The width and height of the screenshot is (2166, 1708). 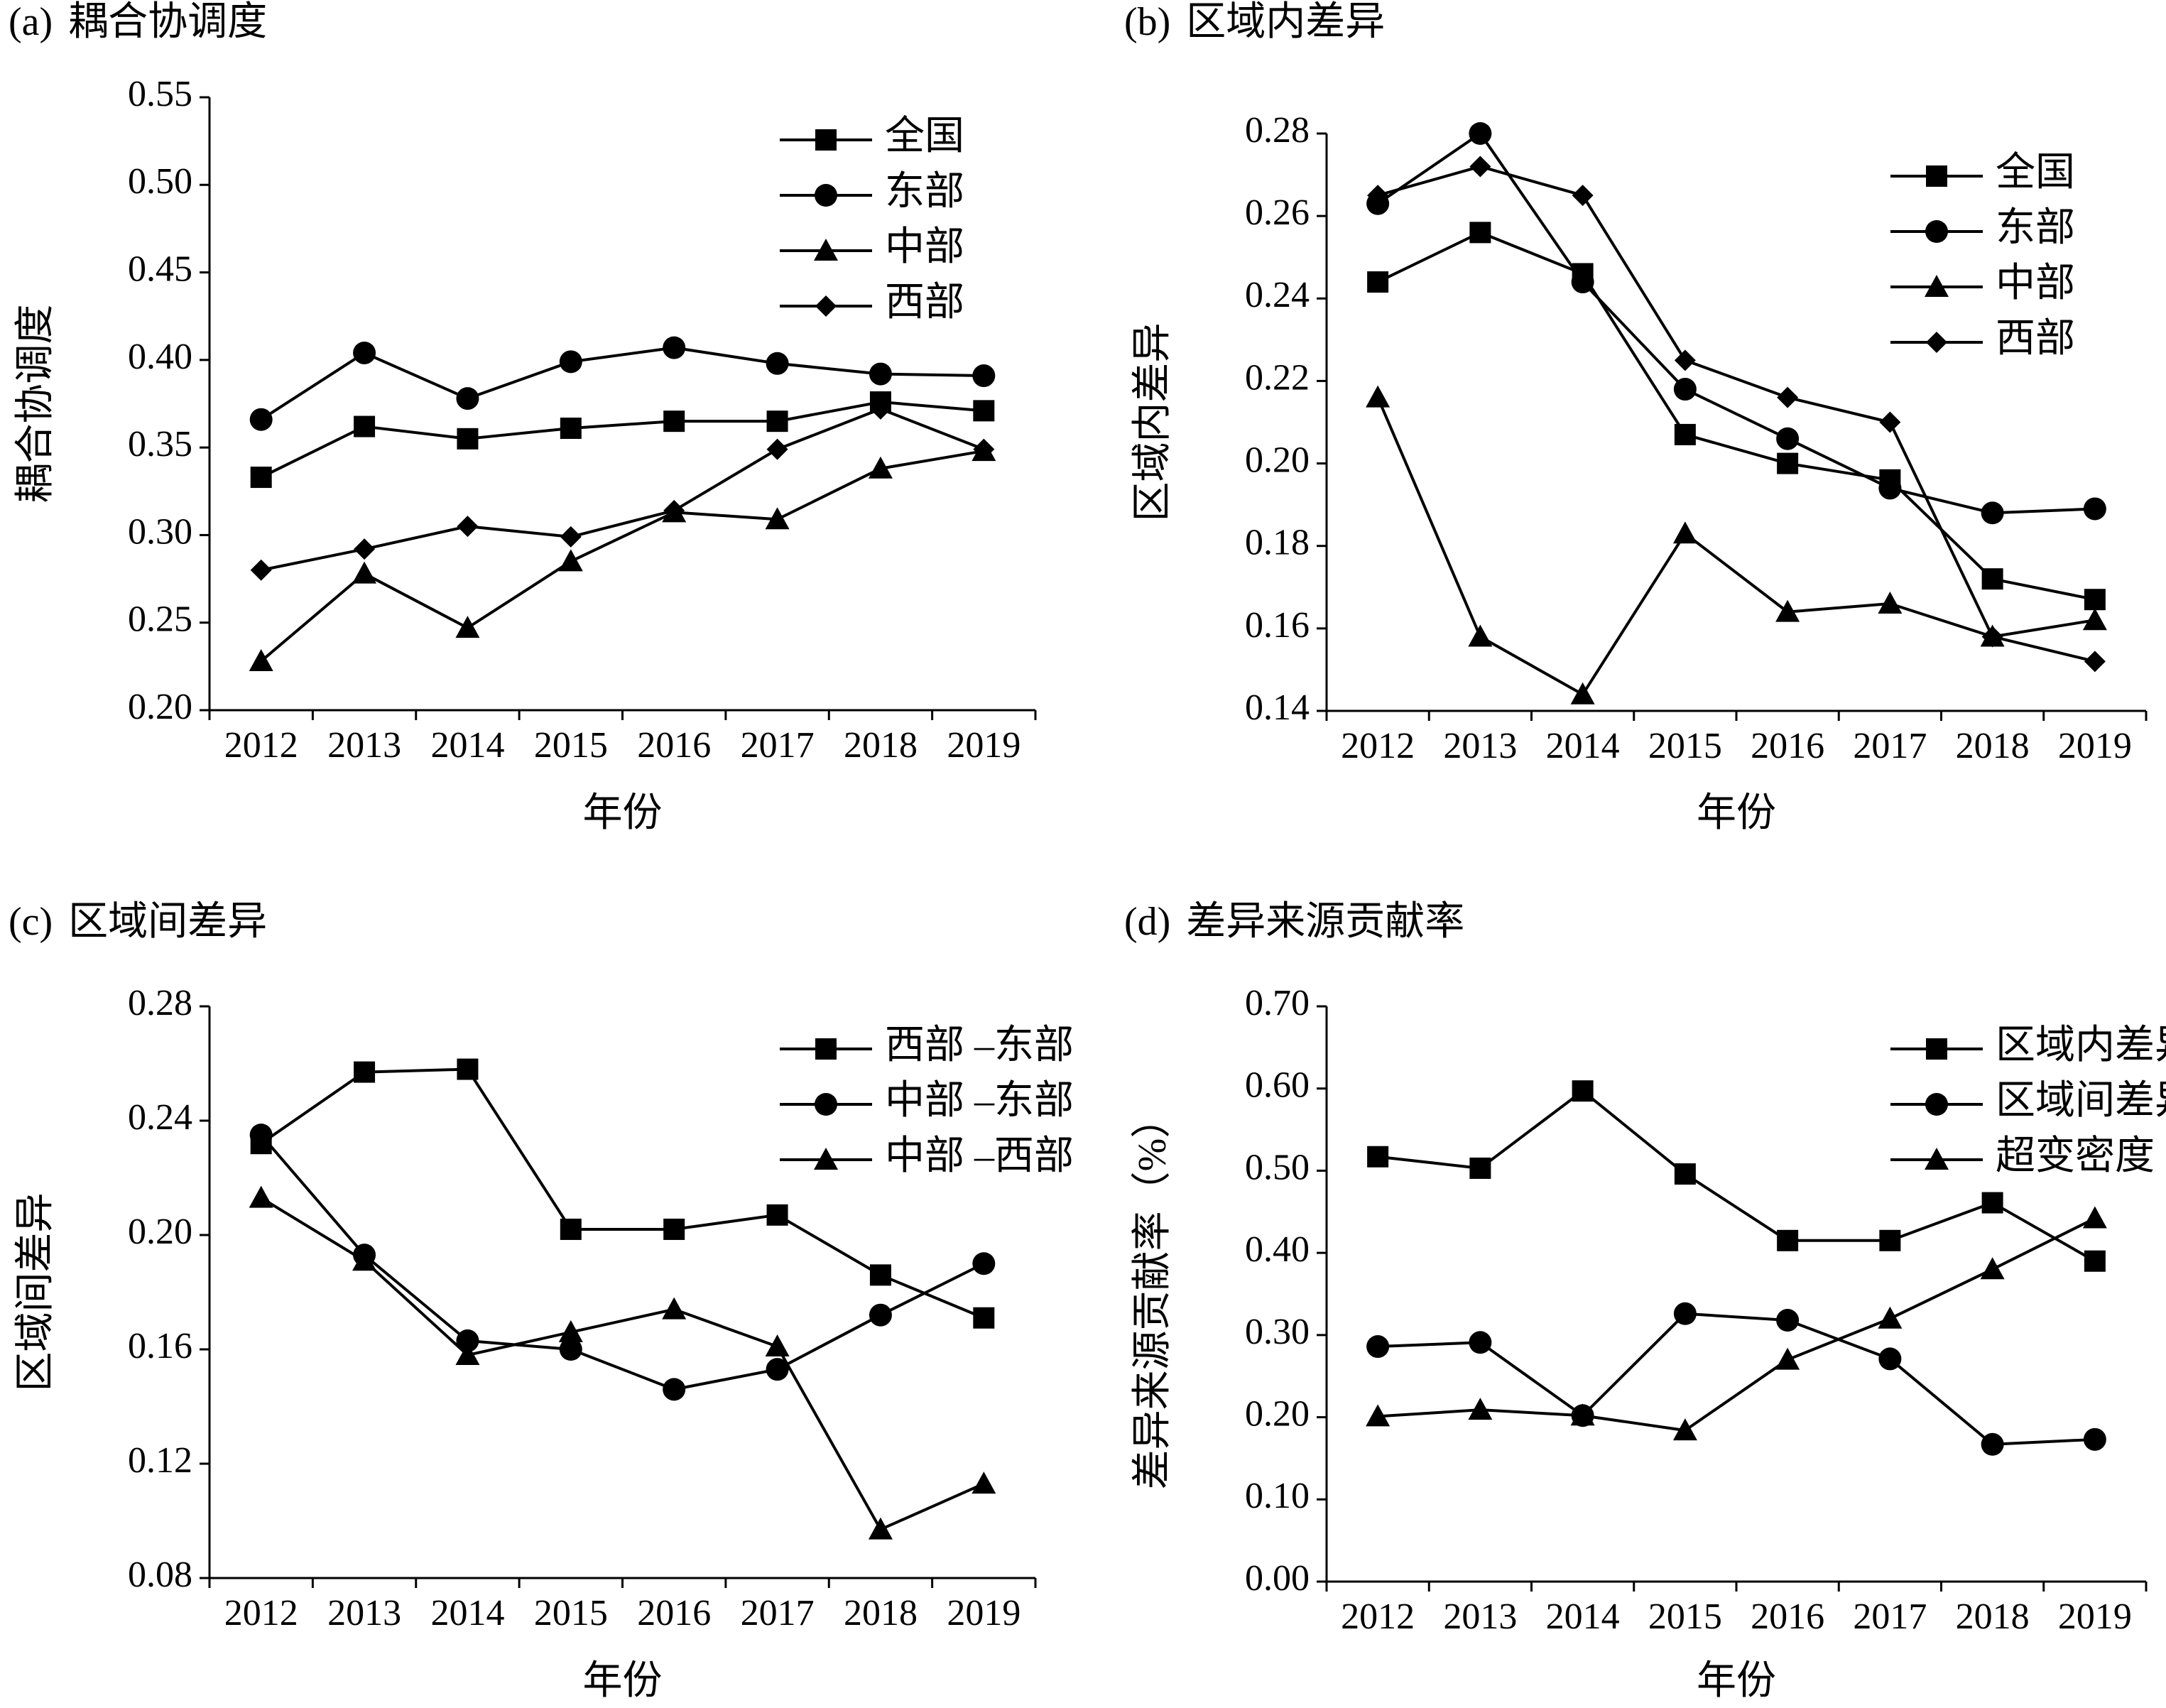 What do you see at coordinates (2081, 1045) in the screenshot?
I see `legend-label: 区域内差异` at bounding box center [2081, 1045].